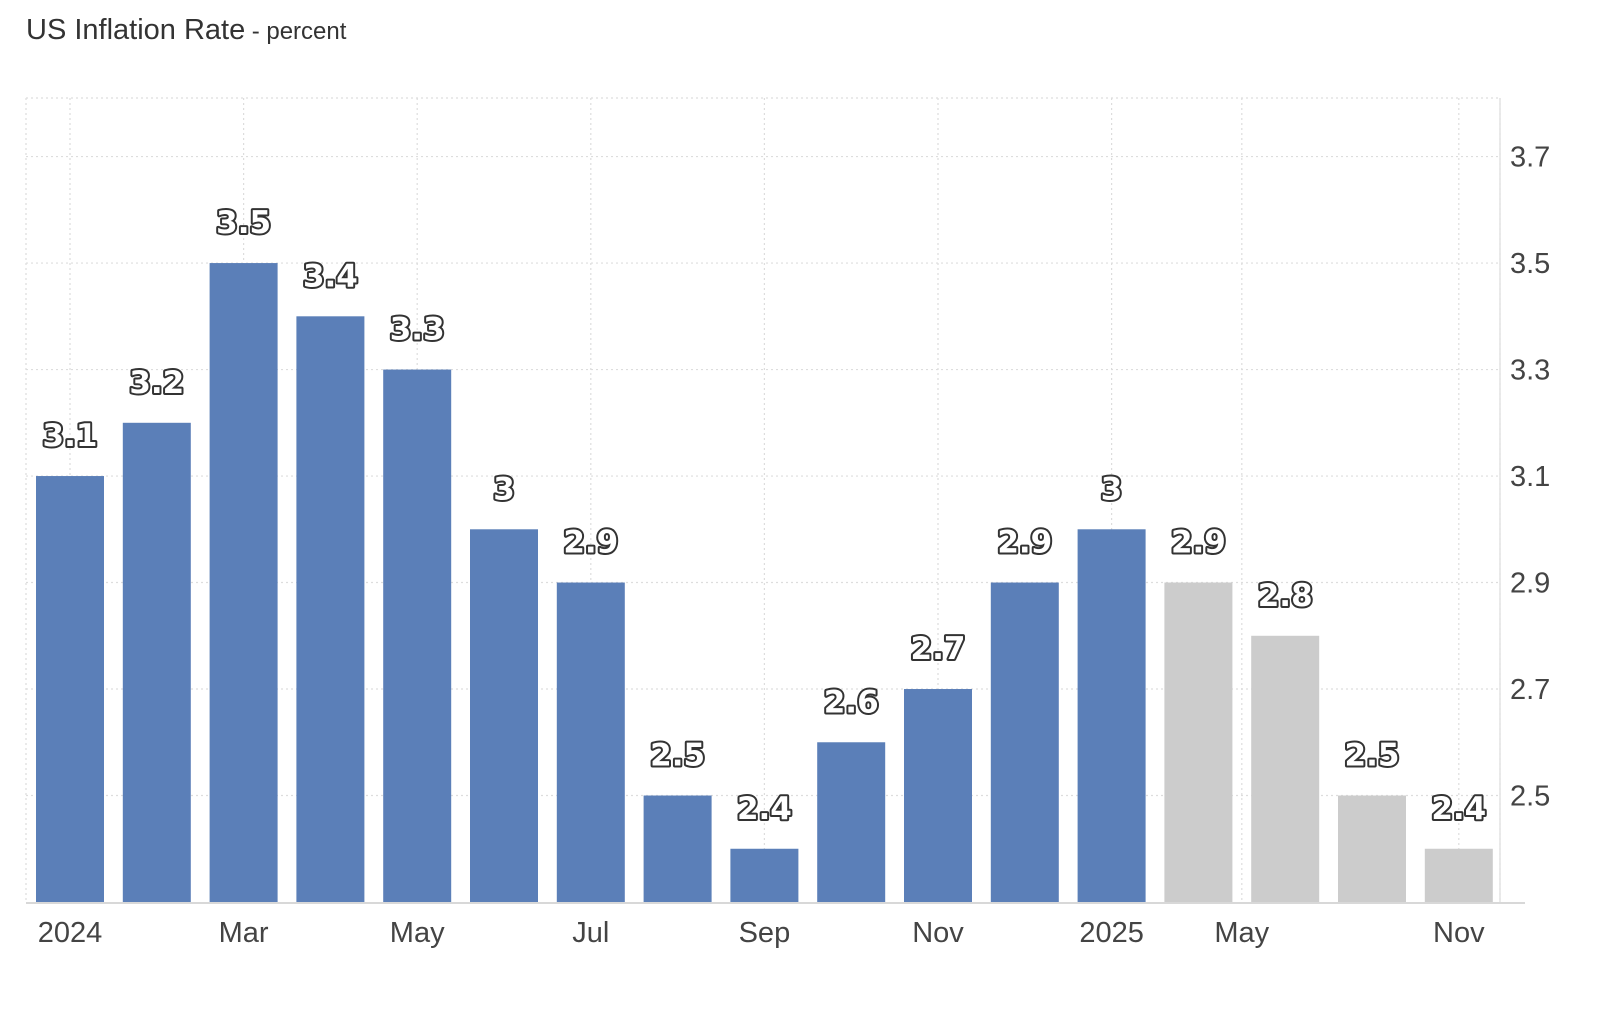  What do you see at coordinates (417, 330) in the screenshot?
I see `data-label: 3.3` at bounding box center [417, 330].